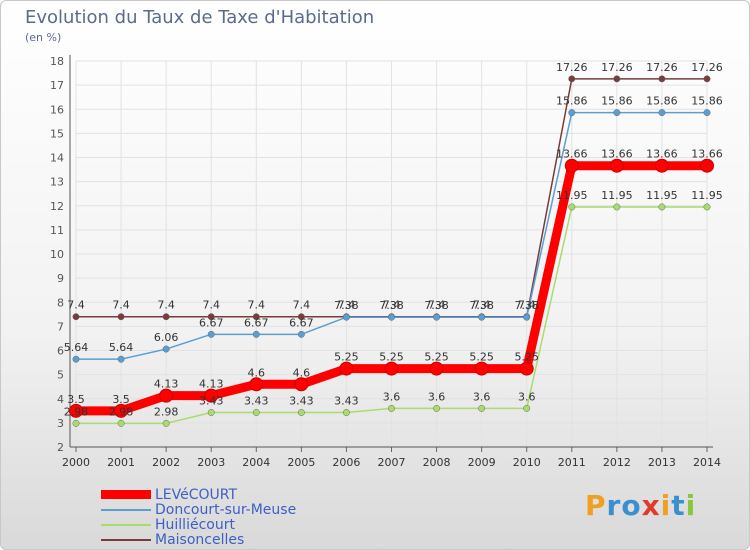  Describe the element at coordinates (617, 154) in the screenshot. I see `data-label: 13.66` at that location.